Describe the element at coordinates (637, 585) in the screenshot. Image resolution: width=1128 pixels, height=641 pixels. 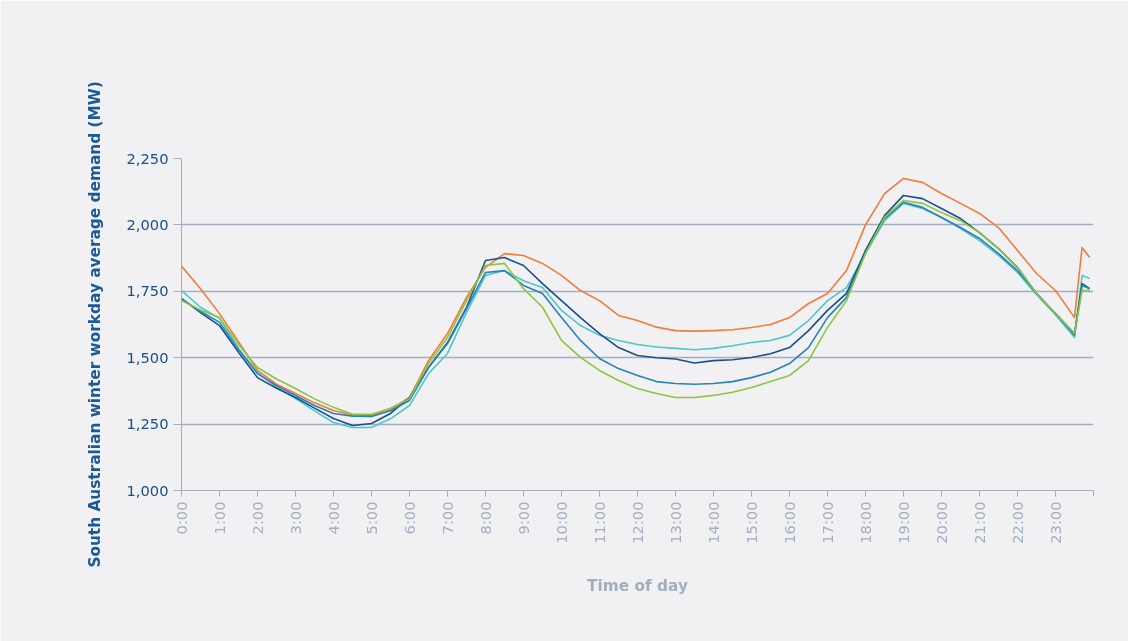
I see `x-axis-title: Time of day` at that location.